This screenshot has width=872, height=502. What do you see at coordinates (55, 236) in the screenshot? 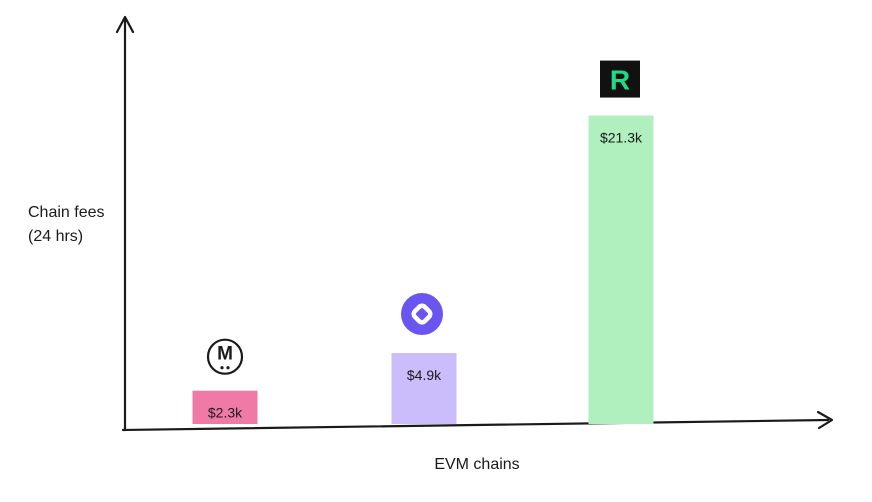
I see `y-axis-label-line-2: (24 hrs)` at bounding box center [55, 236].